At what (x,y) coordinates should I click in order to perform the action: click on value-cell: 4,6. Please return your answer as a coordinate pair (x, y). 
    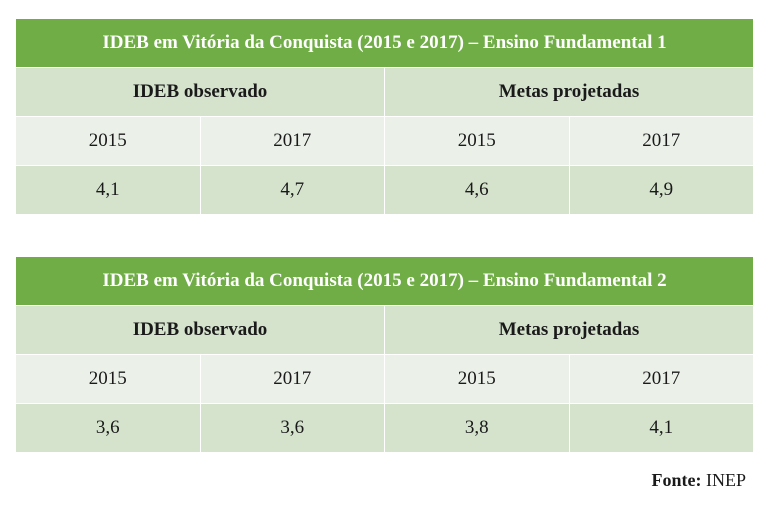
    Looking at the image, I should click on (477, 190).